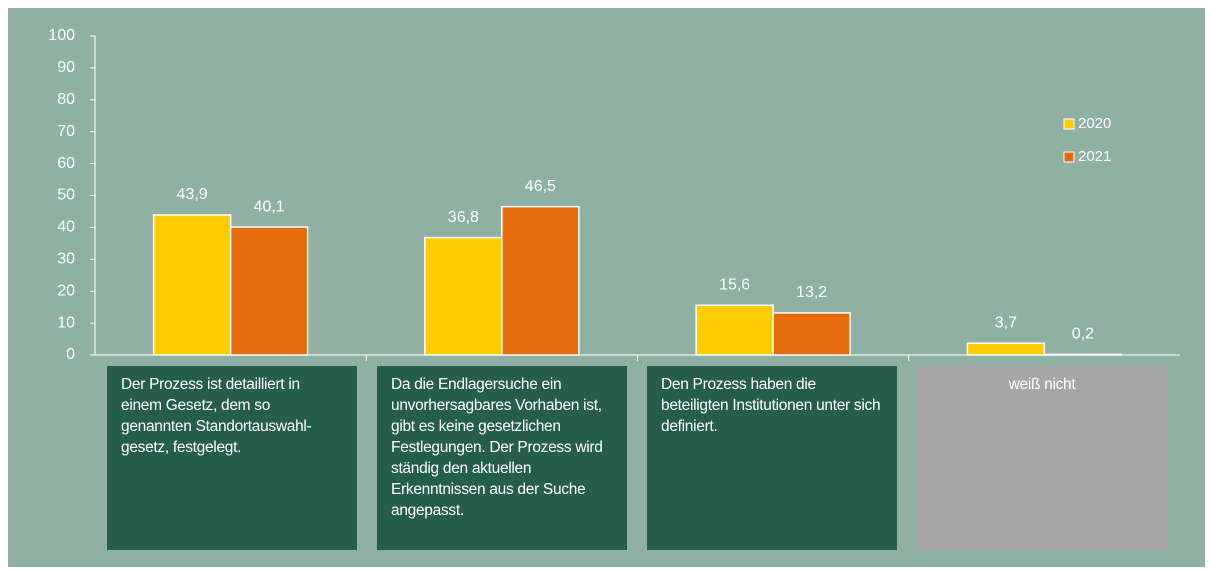  What do you see at coordinates (66, 322) in the screenshot?
I see `y-tick-label: 10` at bounding box center [66, 322].